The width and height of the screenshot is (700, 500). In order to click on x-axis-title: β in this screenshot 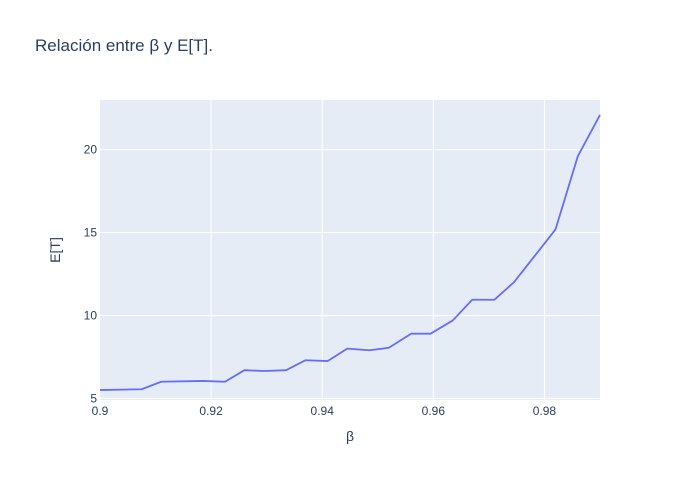, I will do `click(350, 436)`.